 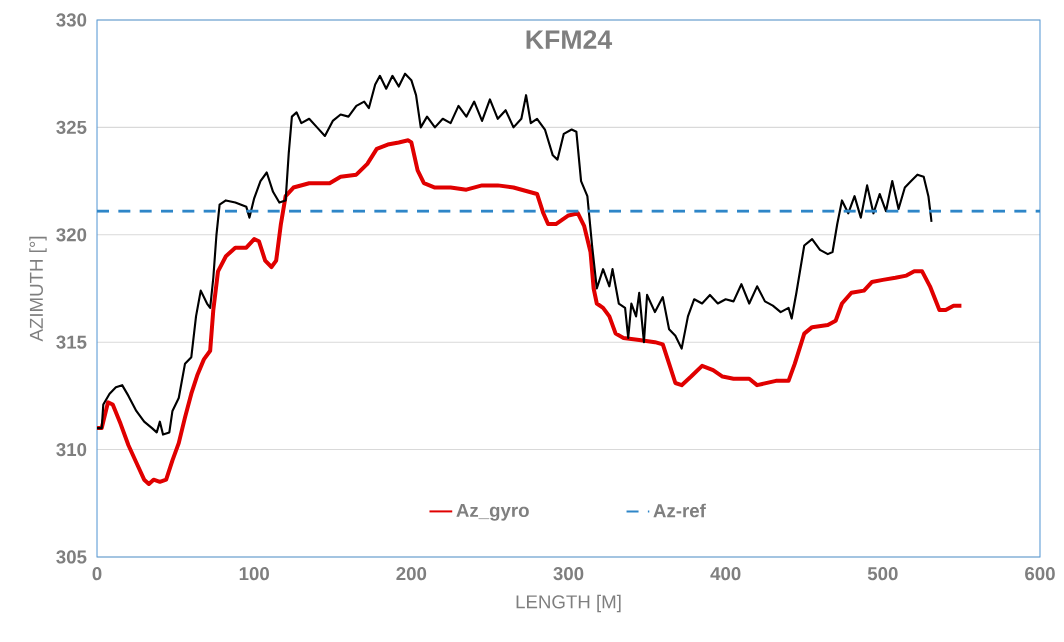 I want to click on x-tick-label: 200, so click(x=411, y=574).